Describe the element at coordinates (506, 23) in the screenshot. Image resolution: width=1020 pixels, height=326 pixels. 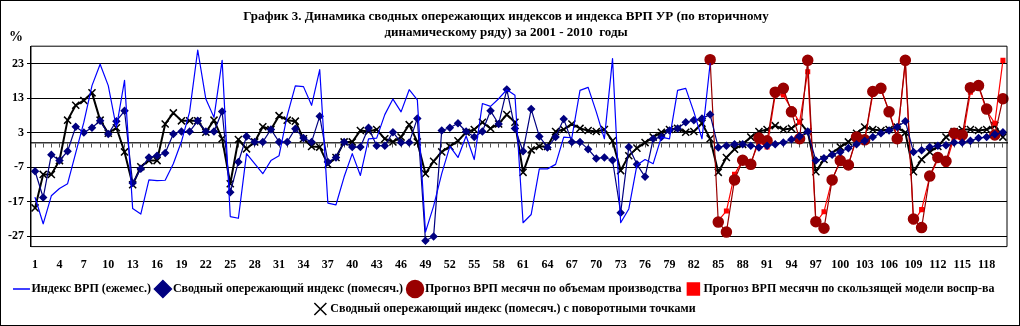
I see `chart-title: График 3. Динамика сводных опережающих индексов и индекса ВРП УР (по вторичному динамическому ряду) за 2001 - 2010 годы` at that location.